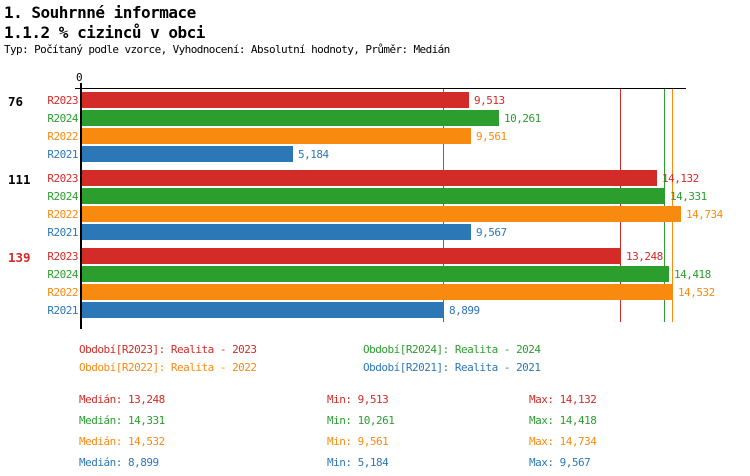 This screenshot has height=476, width=750. Describe the element at coordinates (168, 349) in the screenshot. I see `legend-item-R2023: Období[R2023]: Realita - 2023` at that location.